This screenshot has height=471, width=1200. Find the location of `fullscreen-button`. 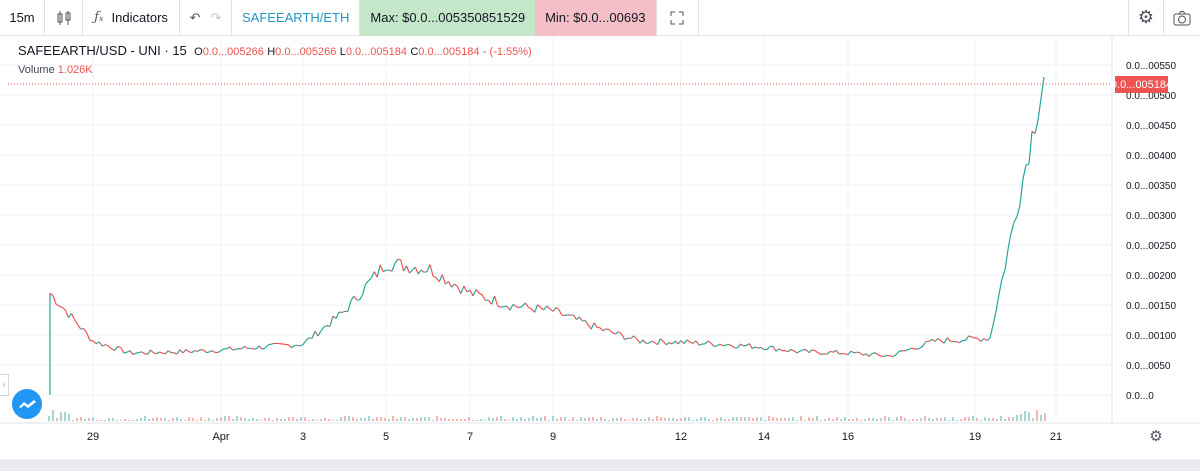

fullscreen-button is located at coordinates (678, 18).